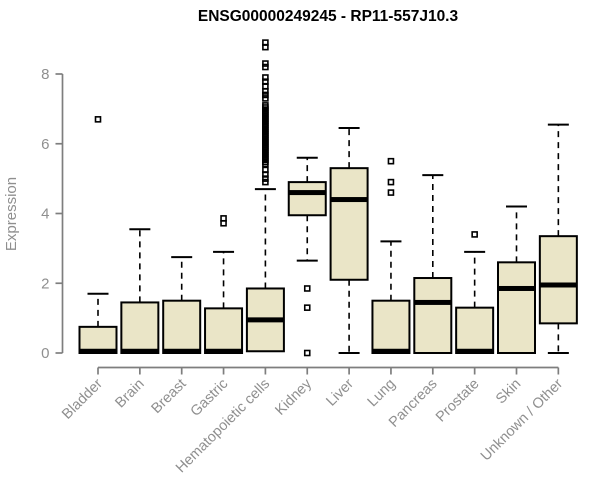  Describe the element at coordinates (391, 255) in the screenshot. I see `boxplot-lung` at that location.